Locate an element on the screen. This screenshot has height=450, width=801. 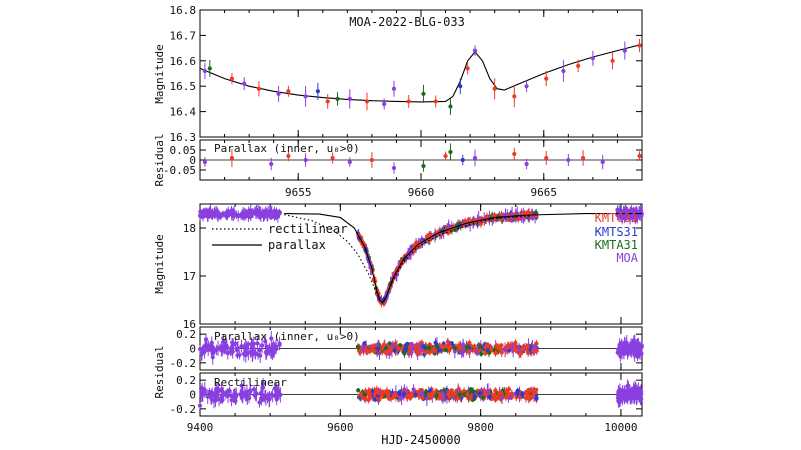
zoom-residual-panel-label: Parallax (inner, u₀>0) is located at coordinates (287, 148).